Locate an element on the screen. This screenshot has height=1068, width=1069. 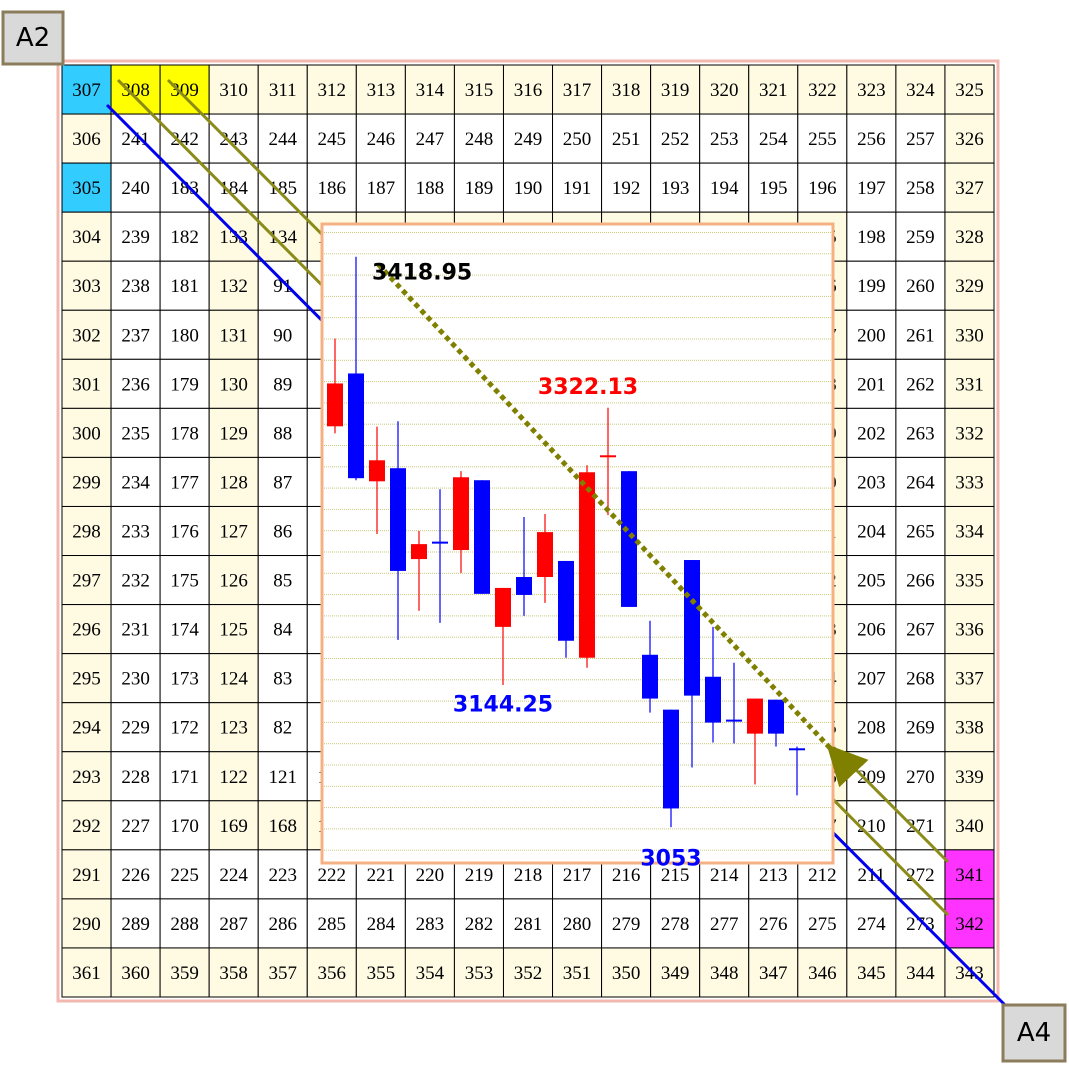
cell-number: 226 is located at coordinates (135, 875).